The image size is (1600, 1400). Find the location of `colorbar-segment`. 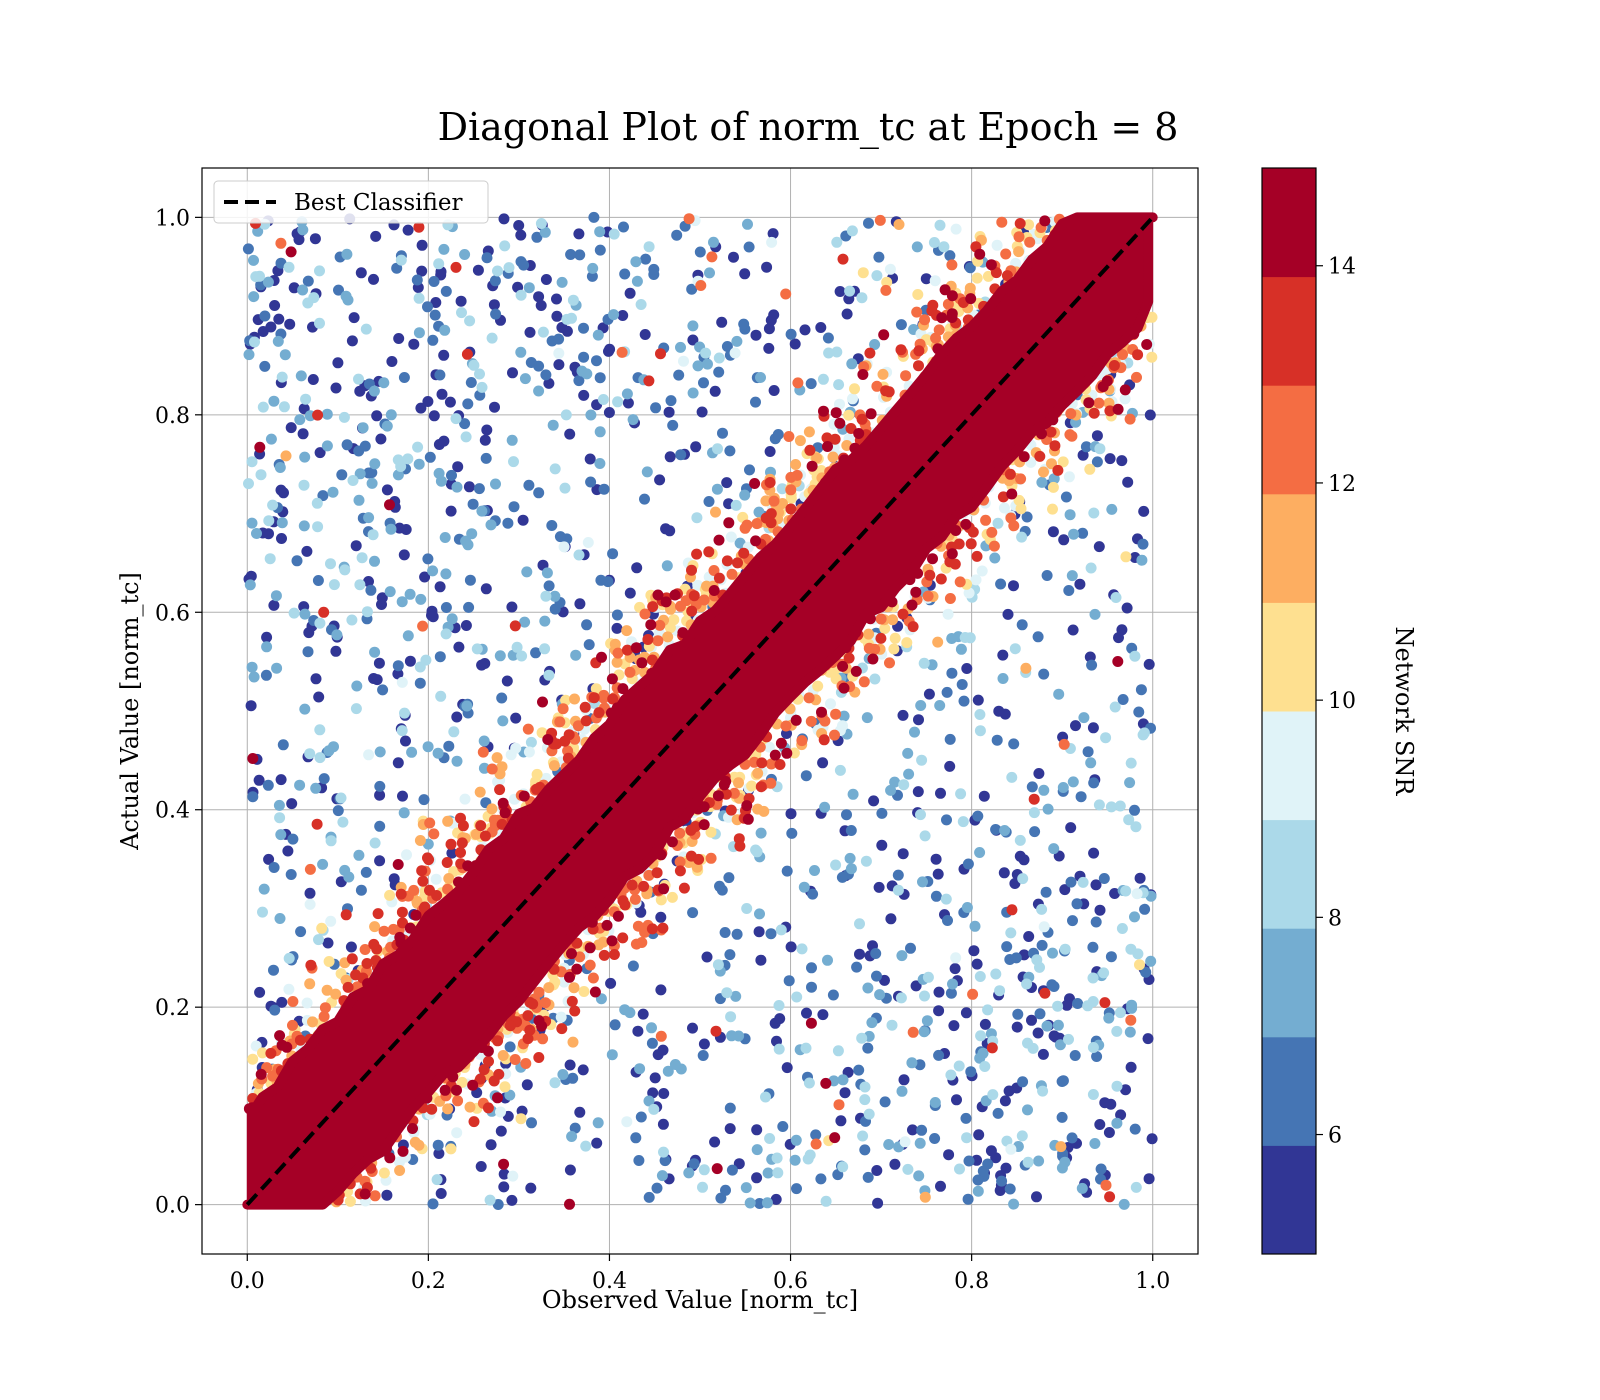

colorbar-segment is located at coordinates (1289, 766).